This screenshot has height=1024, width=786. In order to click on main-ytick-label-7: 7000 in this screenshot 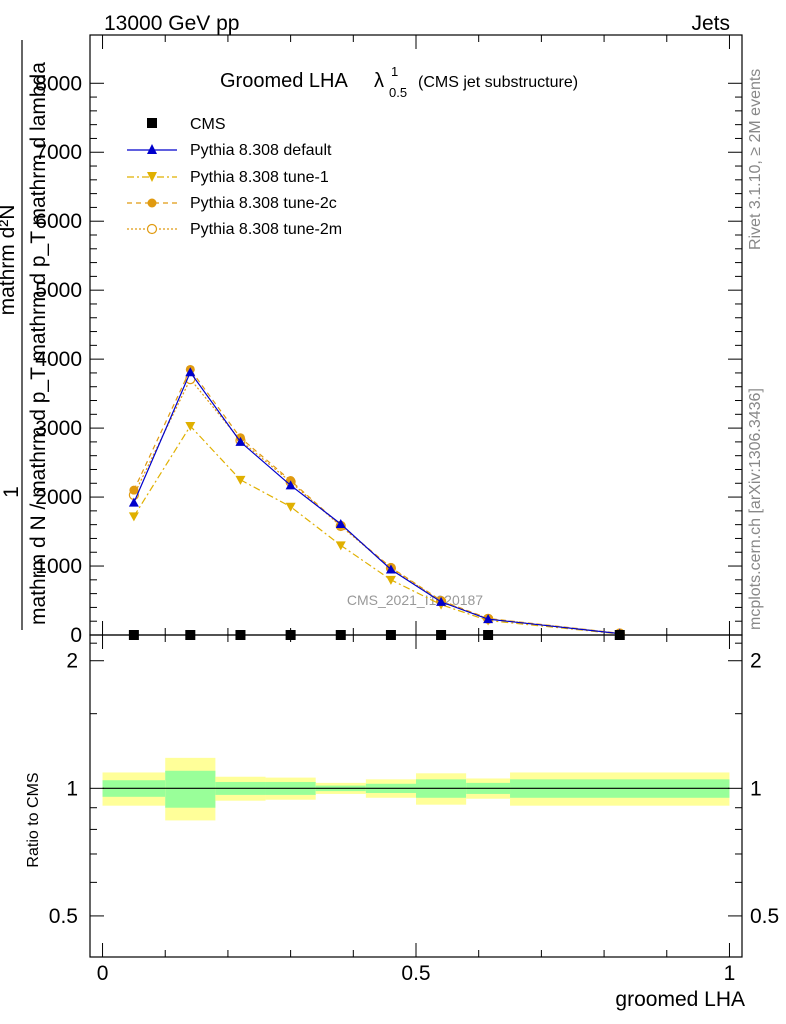, I will do `click(58, 152)`.